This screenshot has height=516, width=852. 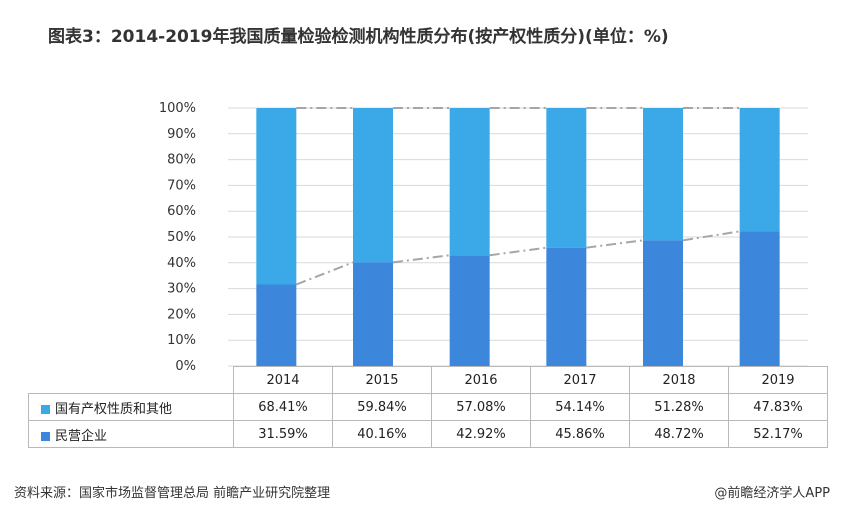 I want to click on table-cell: 48.72%, so click(x=679, y=434).